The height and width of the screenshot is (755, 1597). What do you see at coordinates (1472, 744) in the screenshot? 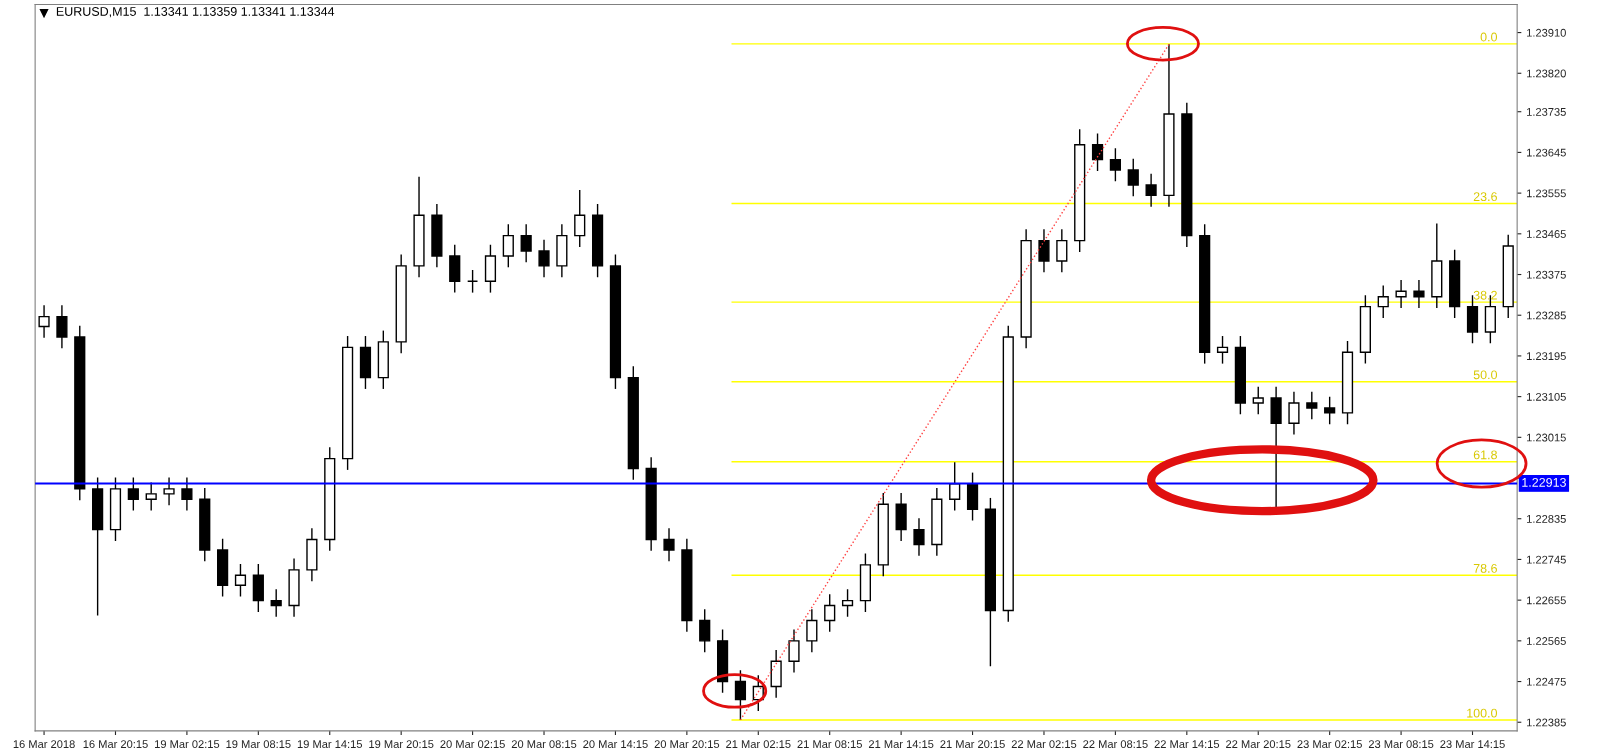
I see `x-tick-label: 23 Mar 14:15` at bounding box center [1472, 744].